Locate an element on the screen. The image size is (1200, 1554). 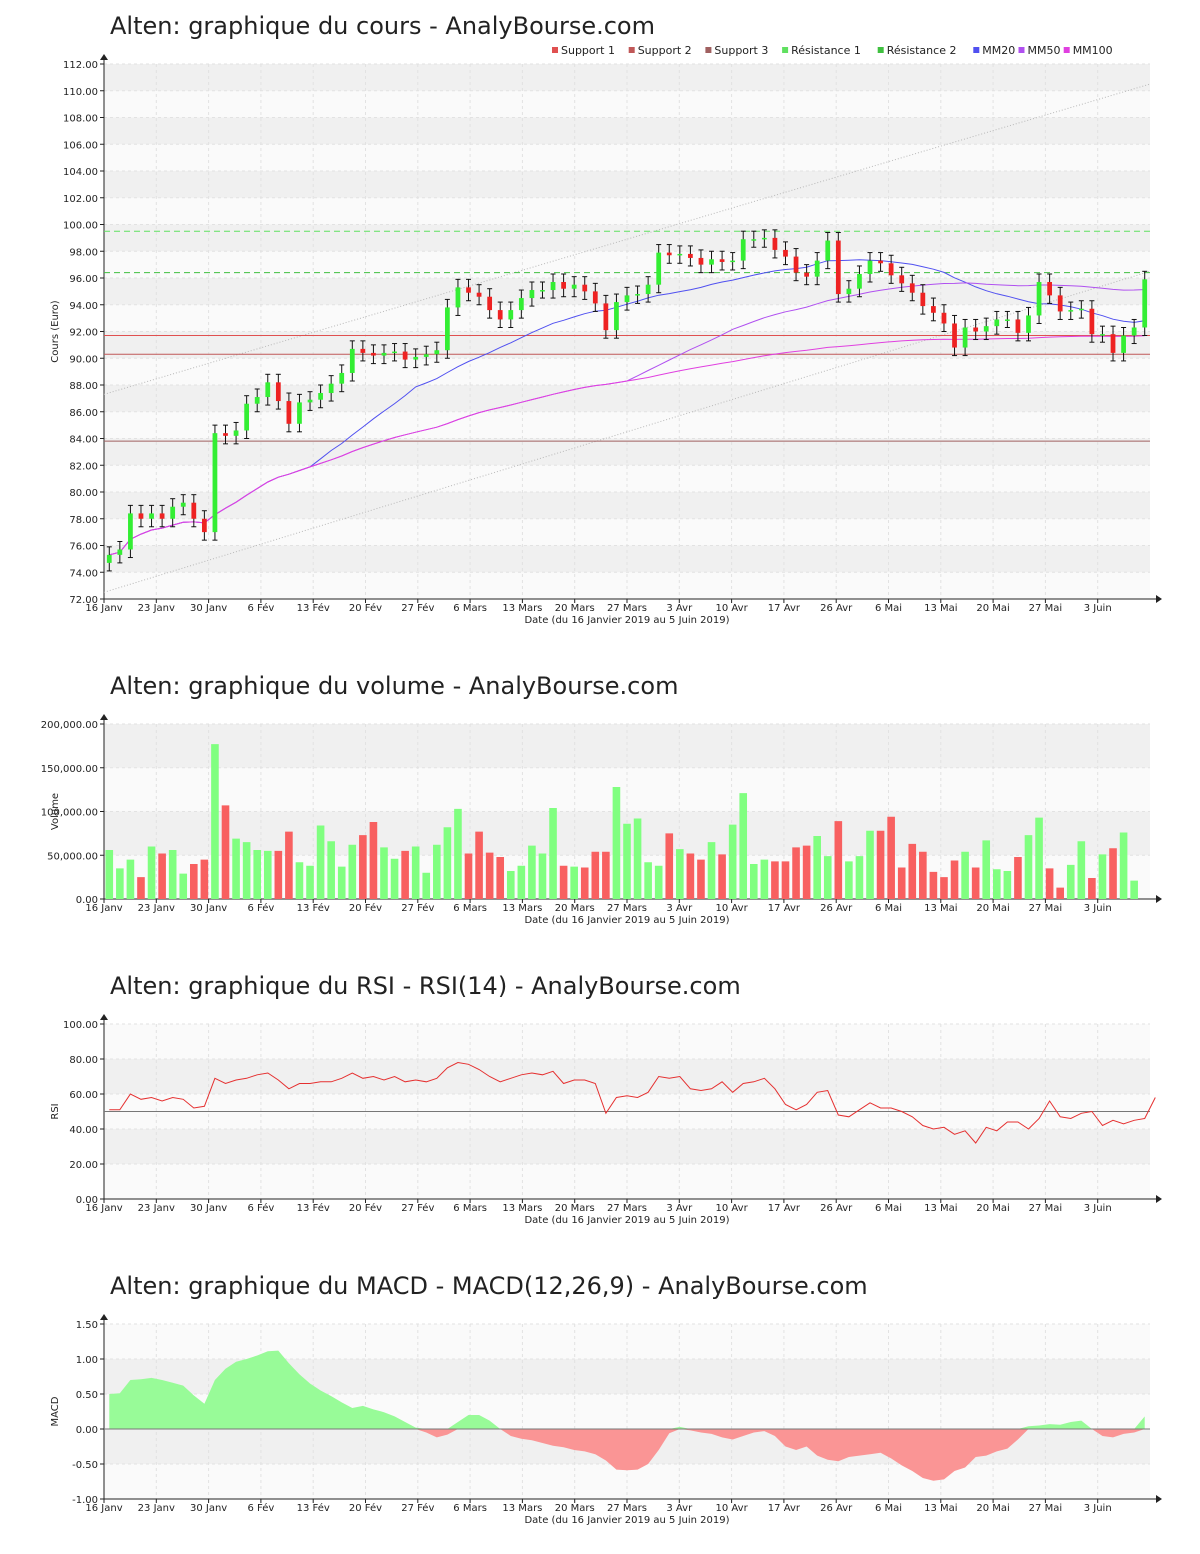
volume-x-tick-label: 6 Mai is located at coordinates (888, 908).